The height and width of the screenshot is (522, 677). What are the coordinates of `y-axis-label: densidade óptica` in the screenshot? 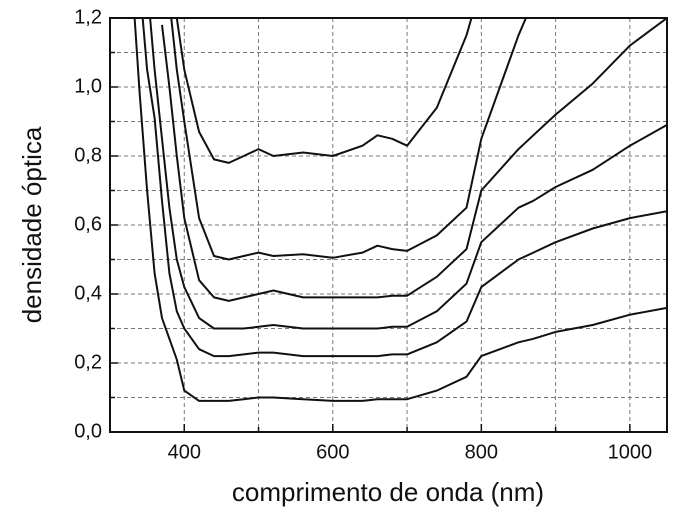 It's located at (32, 224).